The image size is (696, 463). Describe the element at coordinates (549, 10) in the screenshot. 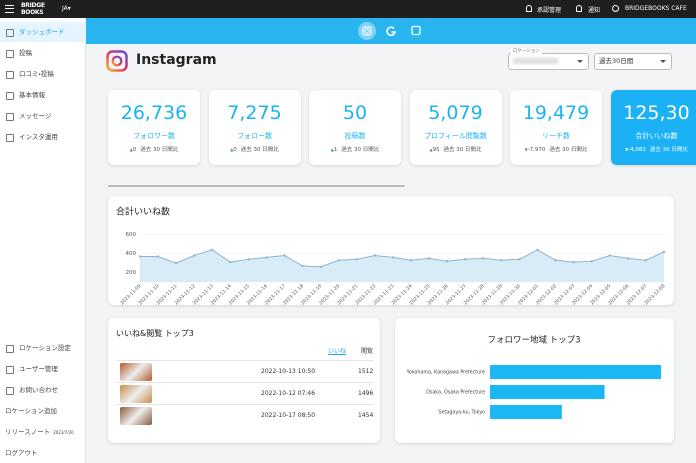

I see `approval-link: 承認管理` at that location.